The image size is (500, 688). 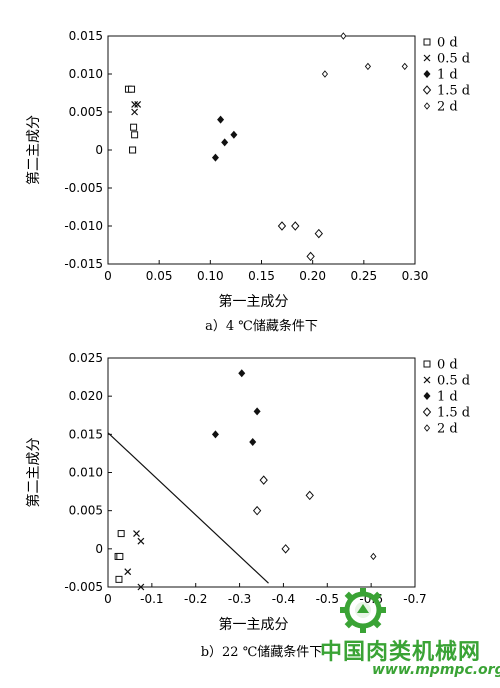 I want to click on x-tick-label-a: 0.20, so click(x=312, y=276).